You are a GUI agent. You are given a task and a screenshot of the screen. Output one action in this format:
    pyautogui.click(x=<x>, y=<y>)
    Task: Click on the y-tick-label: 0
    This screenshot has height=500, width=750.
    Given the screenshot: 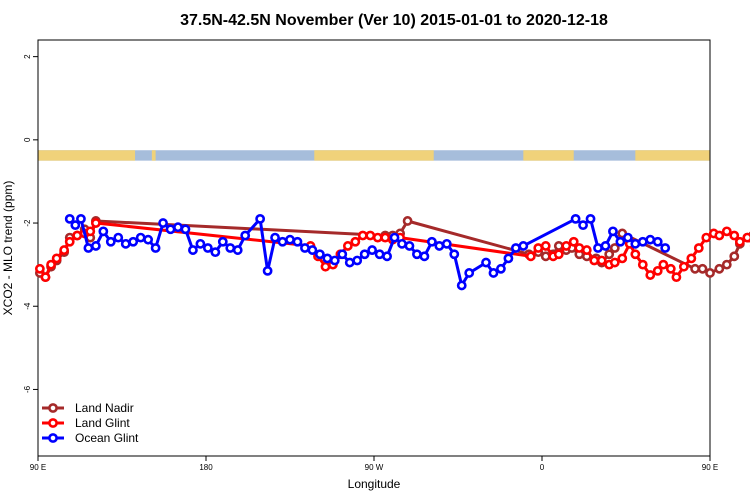 What is the action you would take?
    pyautogui.click(x=27, y=139)
    